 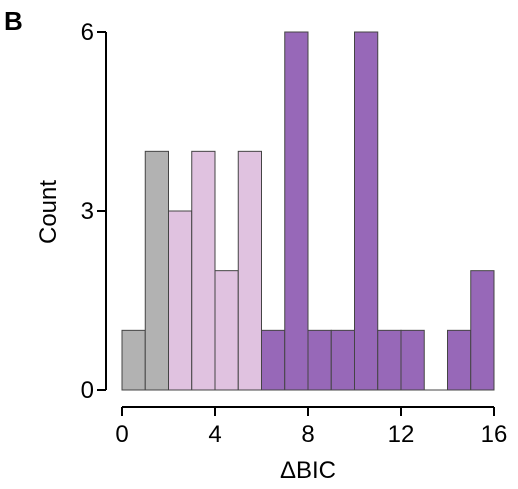 What do you see at coordinates (401, 434) in the screenshot?
I see `x-tick-label-12: 12` at bounding box center [401, 434].